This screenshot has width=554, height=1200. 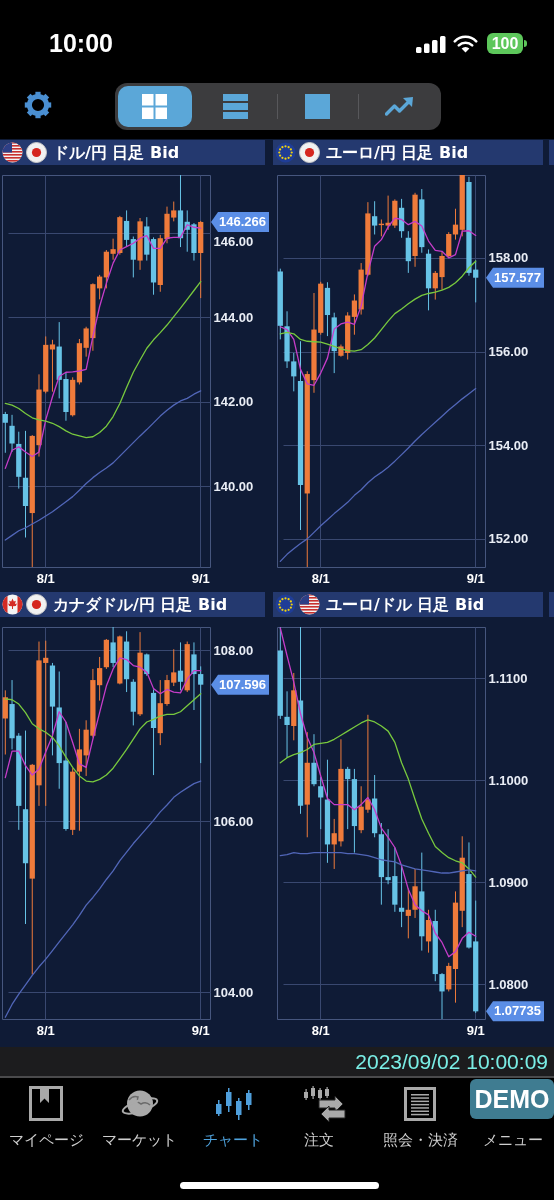 What do you see at coordinates (233, 486) in the screenshot?
I see `y-tick-label: 140.00` at bounding box center [233, 486].